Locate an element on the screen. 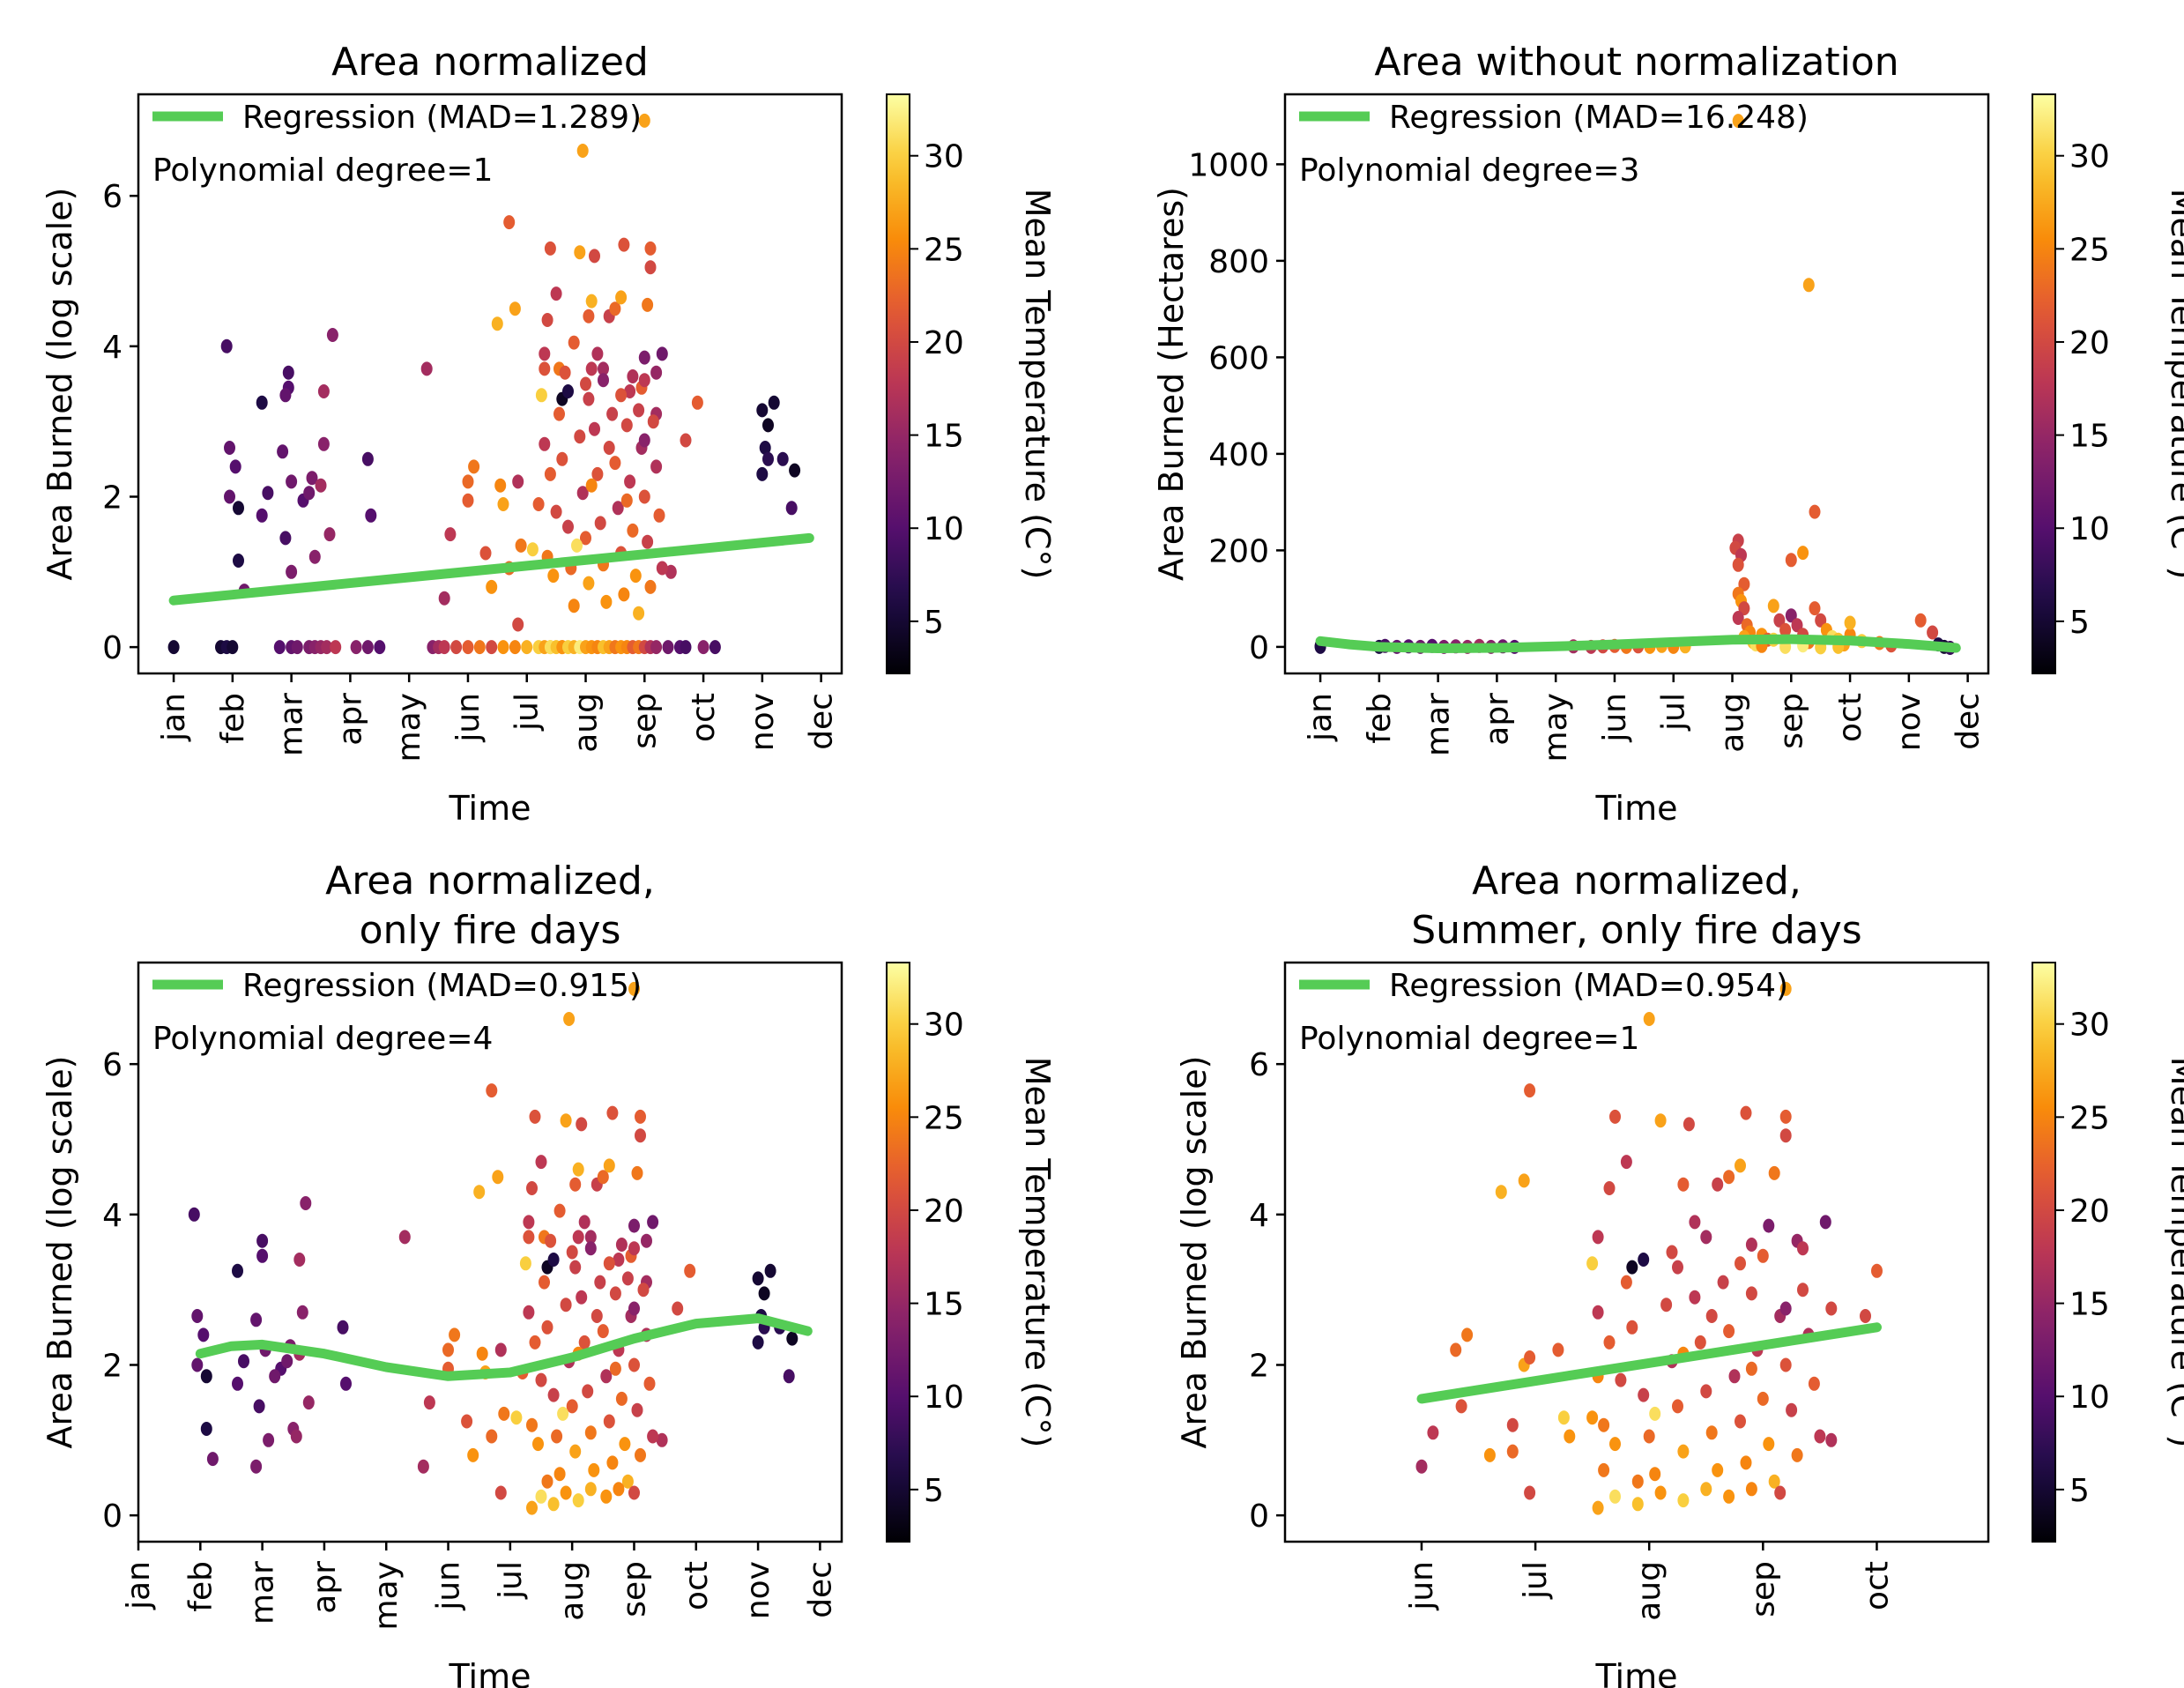 The image size is (2184, 1688). colorbar-fill is located at coordinates (898, 383).